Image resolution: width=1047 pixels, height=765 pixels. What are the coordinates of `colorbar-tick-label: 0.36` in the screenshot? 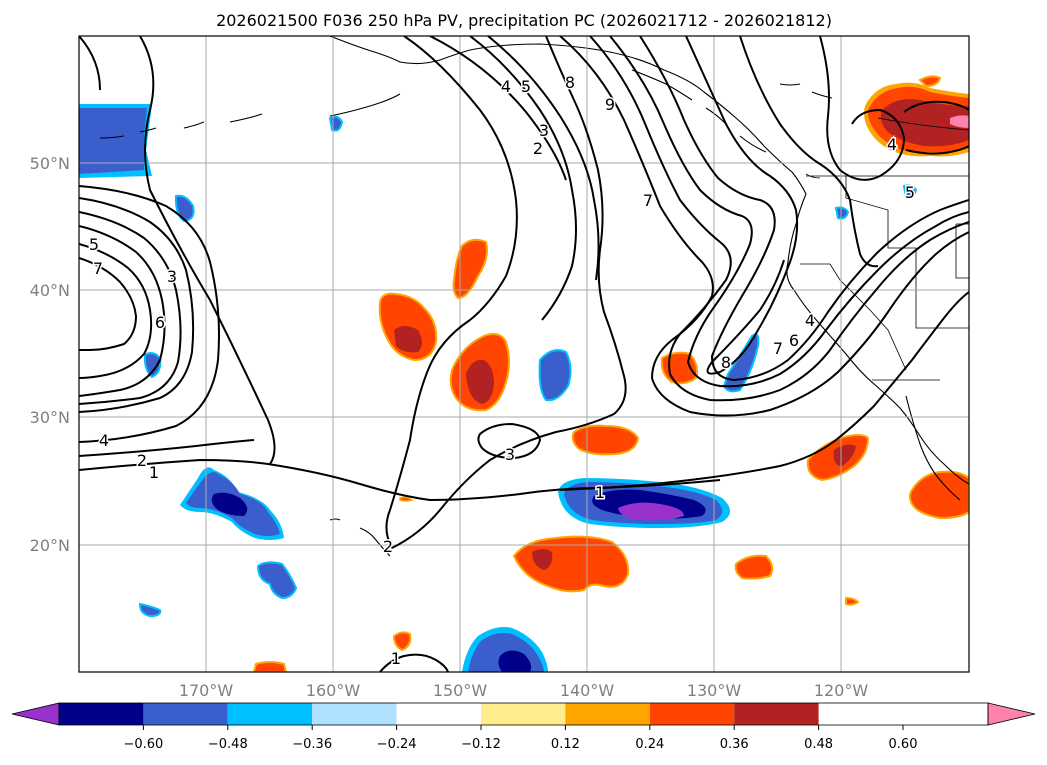 It's located at (734, 744).